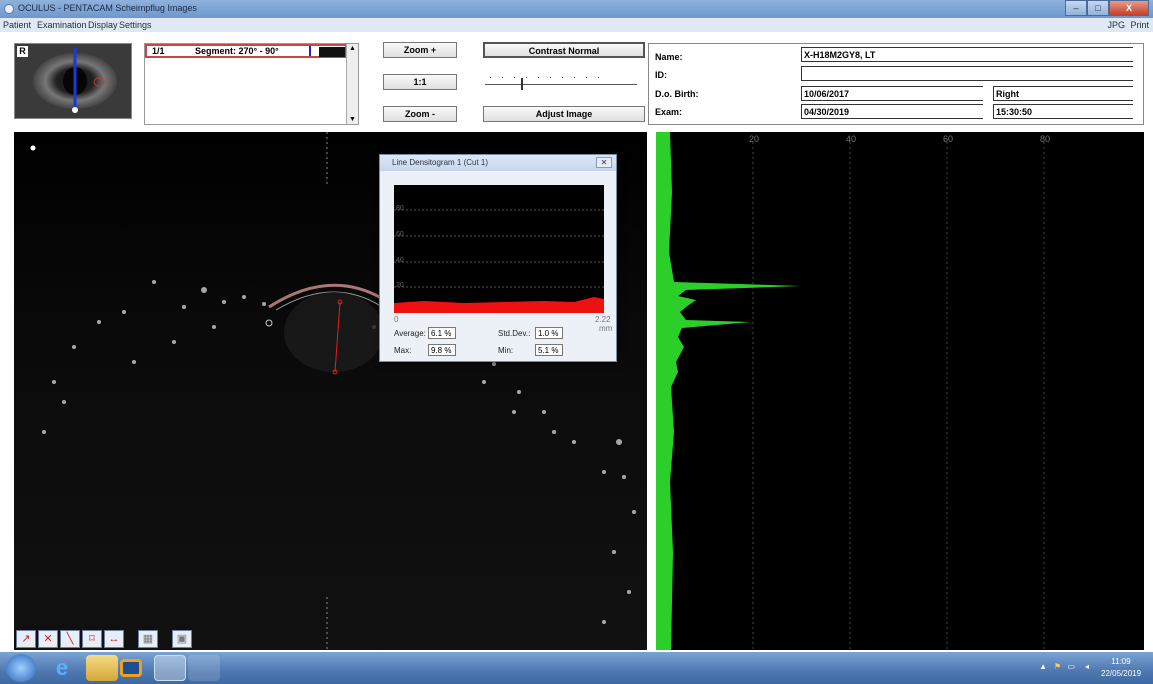 Image resolution: width=1153 pixels, height=684 pixels. What do you see at coordinates (851, 139) in the screenshot?
I see `graph-tick-40: 40` at bounding box center [851, 139].